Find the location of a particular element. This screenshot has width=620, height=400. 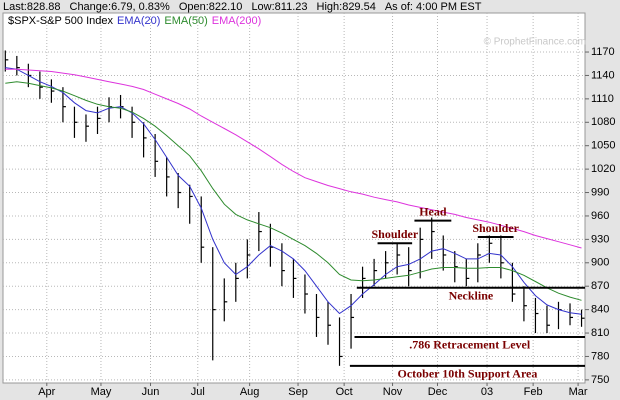

y-tick-label: 1050 is located at coordinates (603, 146).